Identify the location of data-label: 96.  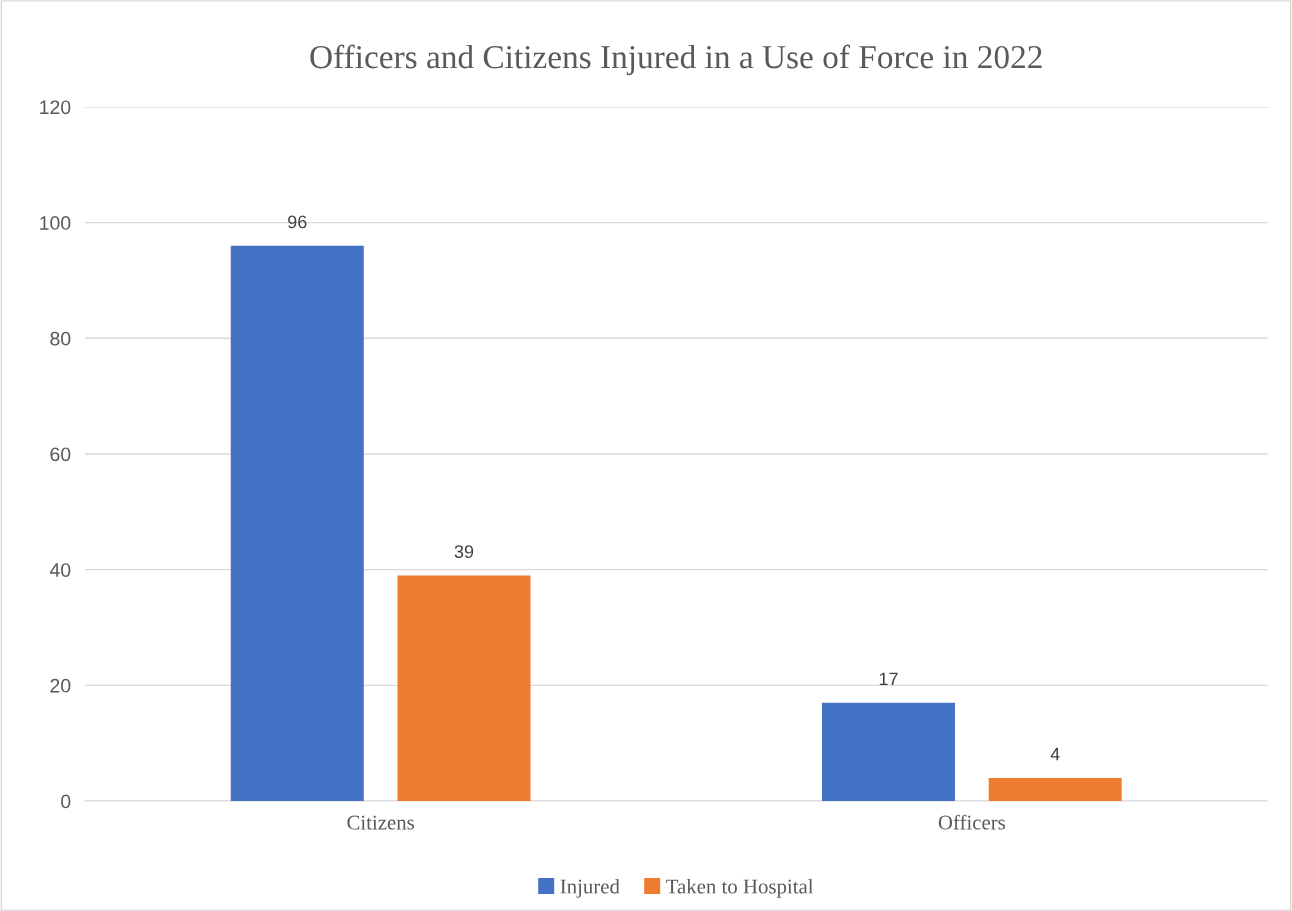
(297, 222).